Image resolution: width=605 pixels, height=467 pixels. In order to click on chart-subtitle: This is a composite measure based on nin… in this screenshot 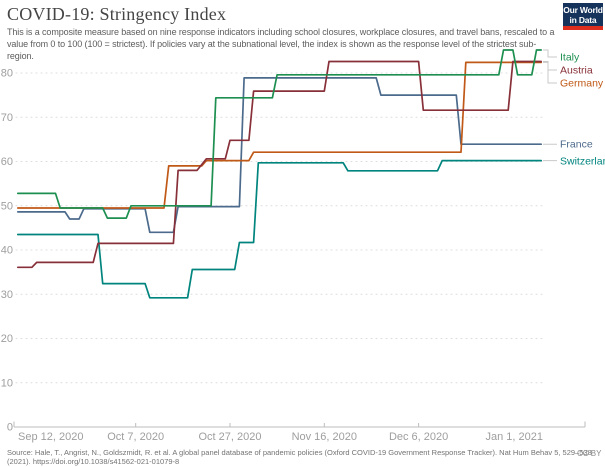, I will do `click(281, 44)`.